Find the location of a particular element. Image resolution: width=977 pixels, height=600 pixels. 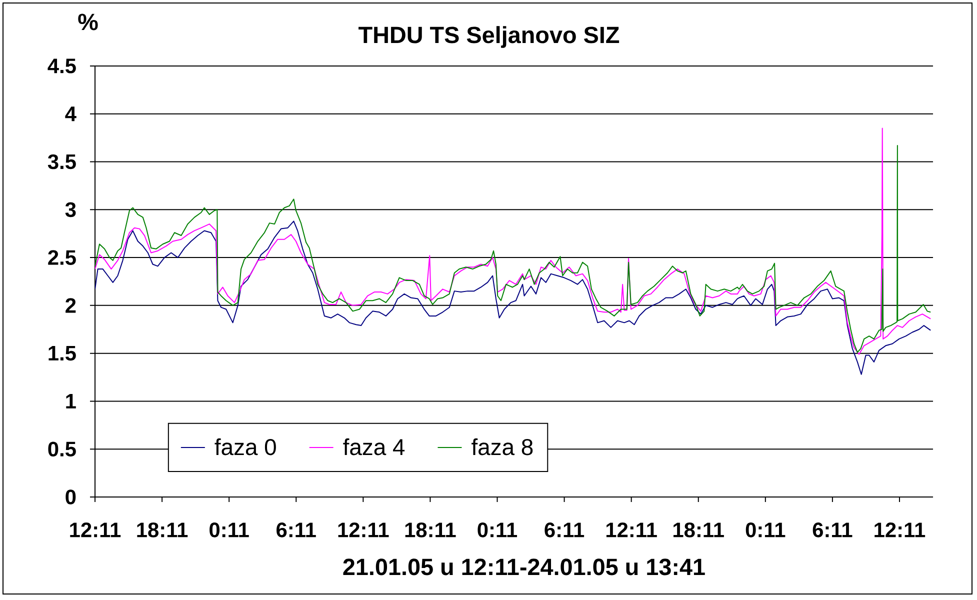

y-tick-label: 3.5 is located at coordinates (62, 162).